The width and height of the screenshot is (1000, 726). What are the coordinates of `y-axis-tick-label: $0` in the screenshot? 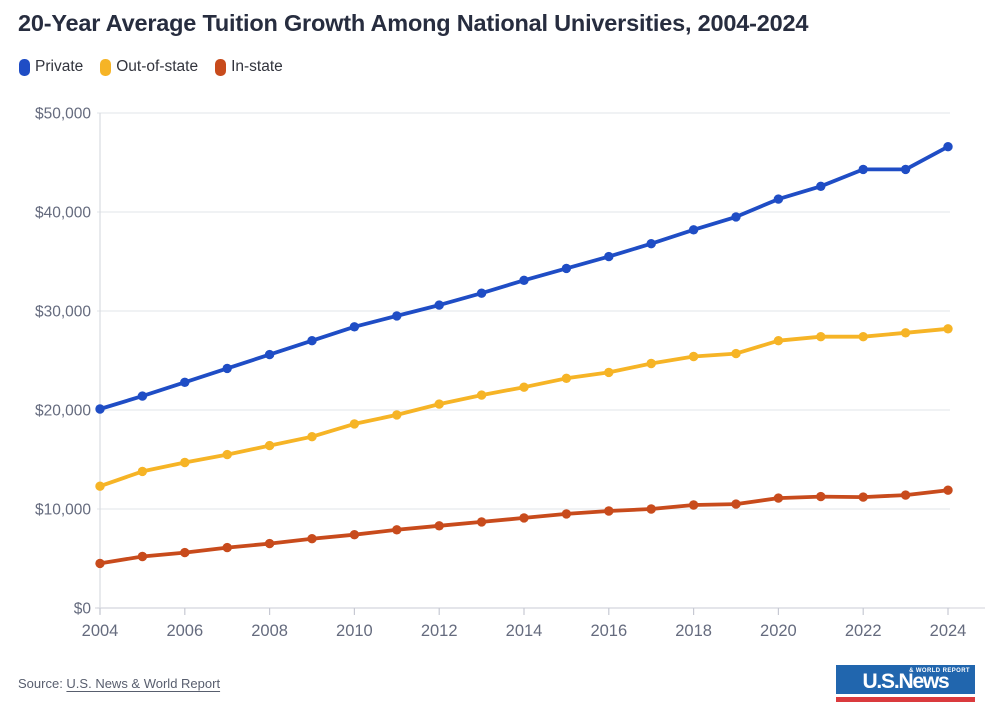 It's located at (83, 609).